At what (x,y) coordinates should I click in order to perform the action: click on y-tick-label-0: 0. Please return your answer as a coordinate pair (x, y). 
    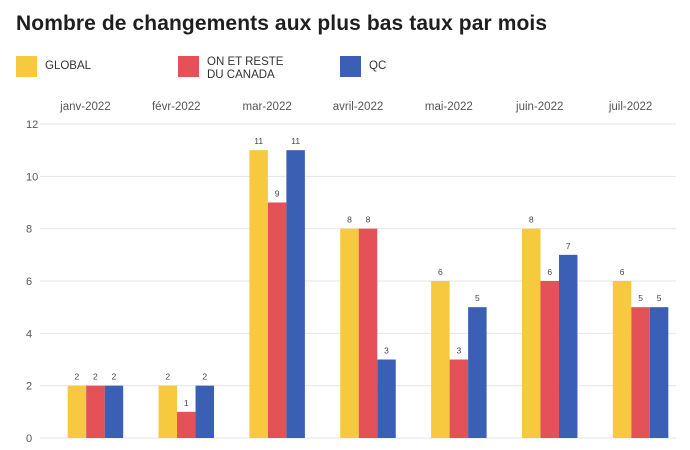
    Looking at the image, I should click on (29, 439).